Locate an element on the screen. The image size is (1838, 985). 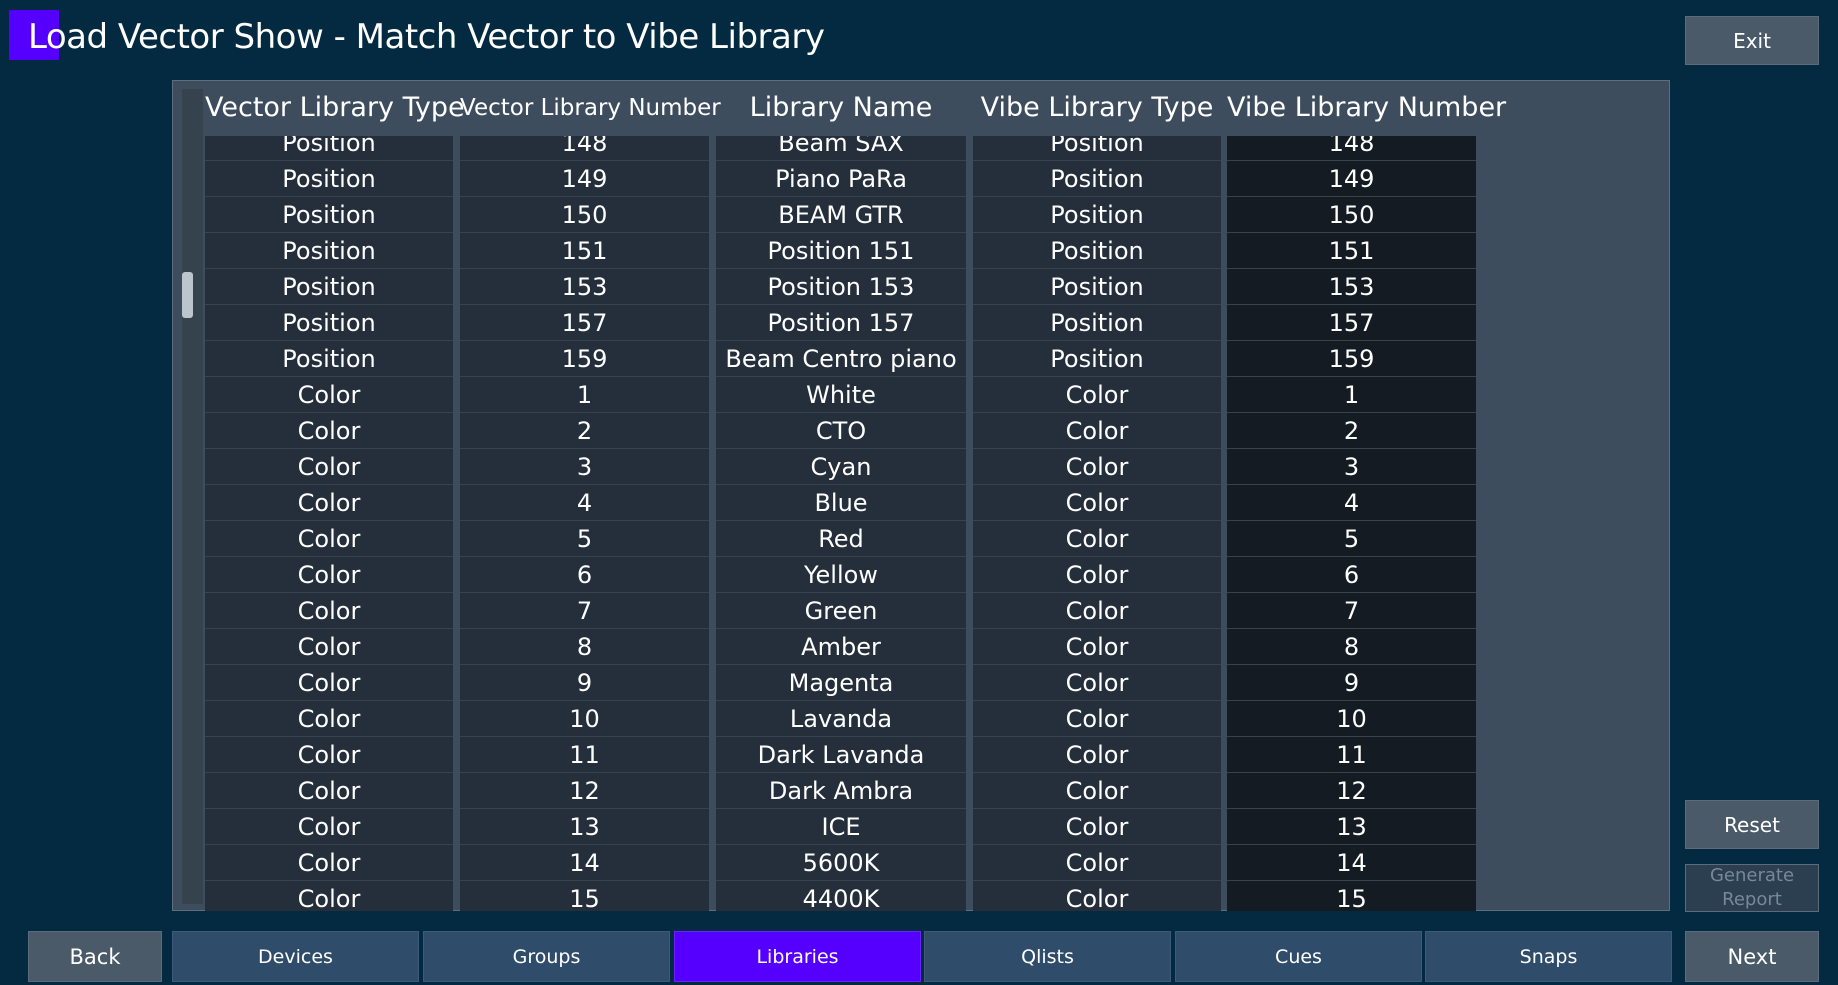
column-header-vector-library-number: Vector Library Number is located at coordinates (590, 108).